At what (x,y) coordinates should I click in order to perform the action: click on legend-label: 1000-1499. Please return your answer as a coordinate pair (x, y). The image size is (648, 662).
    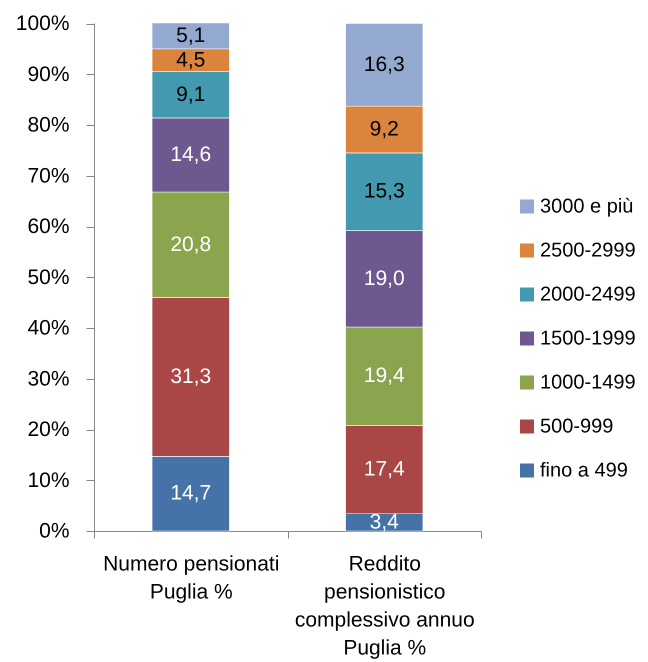
    Looking at the image, I should click on (588, 383).